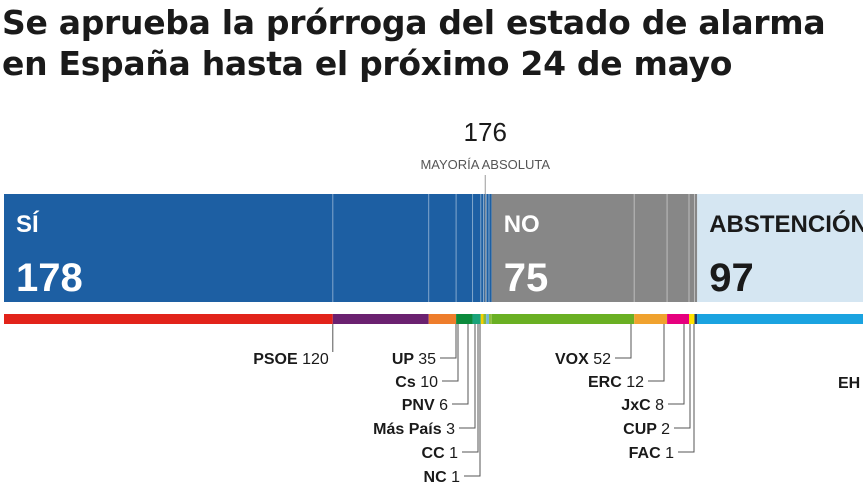  What do you see at coordinates (642, 429) in the screenshot?
I see `party-name: CUP` at bounding box center [642, 429].